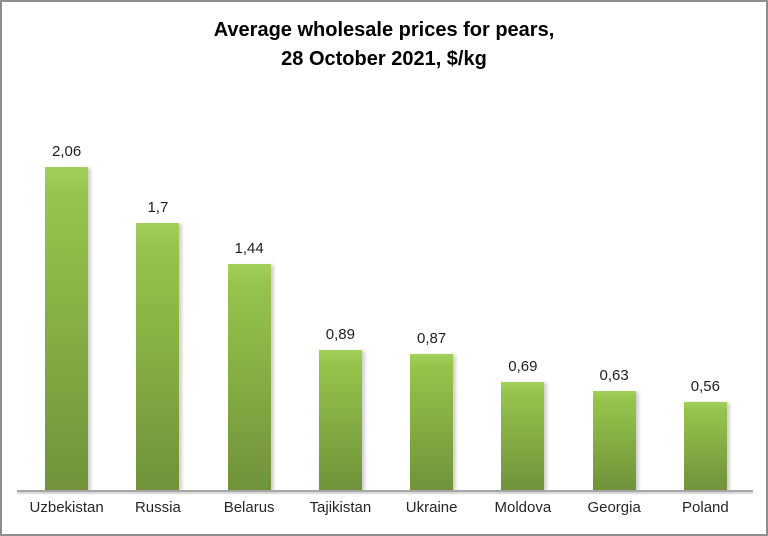 Image resolution: width=768 pixels, height=536 pixels. I want to click on bar-georgia, so click(614, 440).